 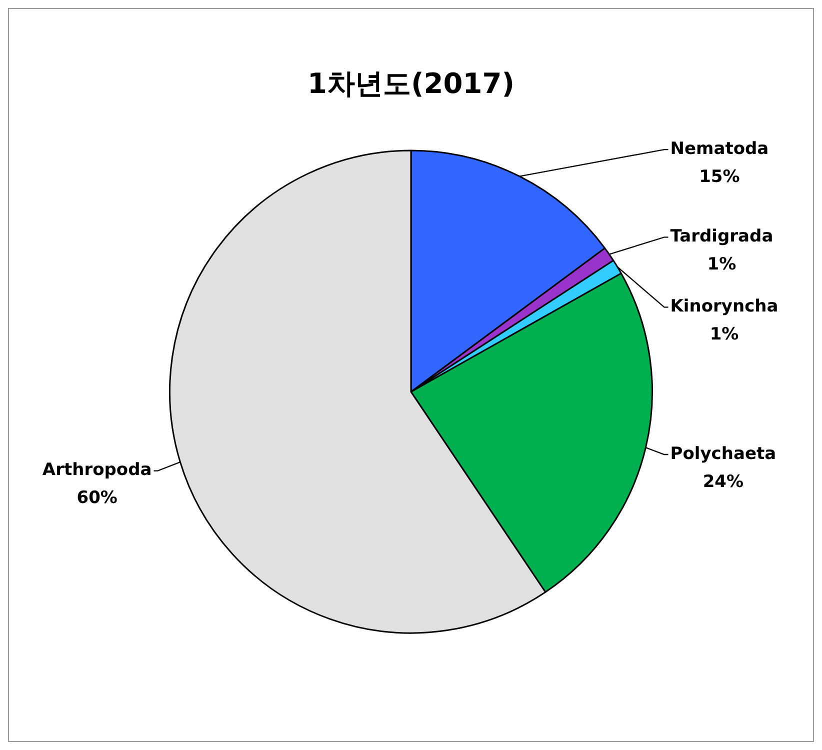 What do you see at coordinates (723, 482) in the screenshot?
I see `data-label: 24%` at bounding box center [723, 482].